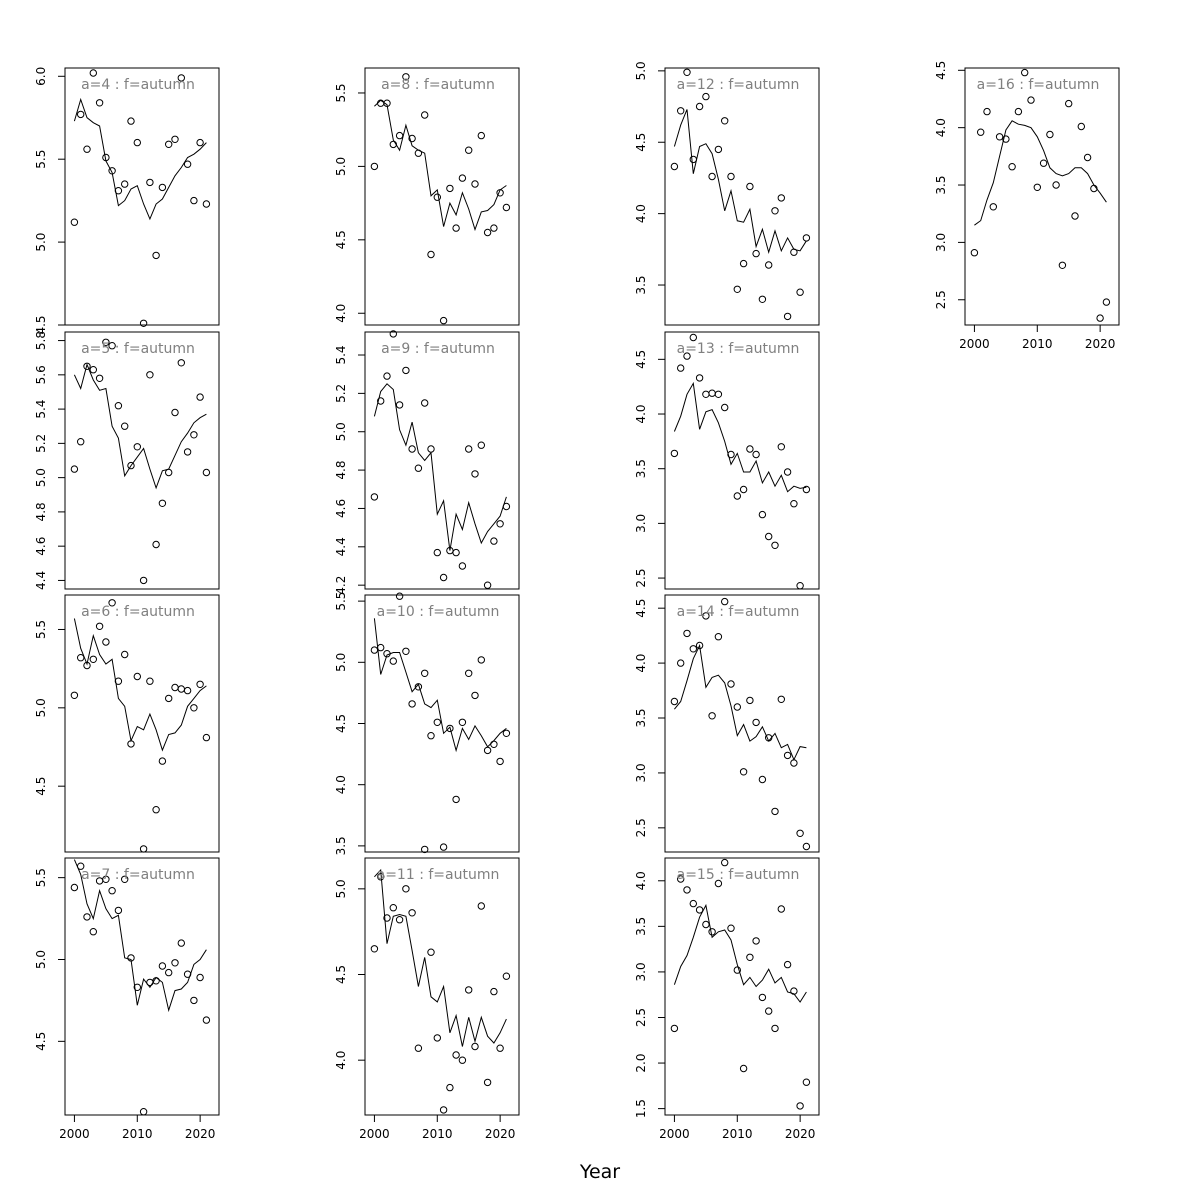 This screenshot has height=1200, width=1200. Describe the element at coordinates (738, 875) in the screenshot. I see `panel-title: a=15 : f=autumn` at that location.